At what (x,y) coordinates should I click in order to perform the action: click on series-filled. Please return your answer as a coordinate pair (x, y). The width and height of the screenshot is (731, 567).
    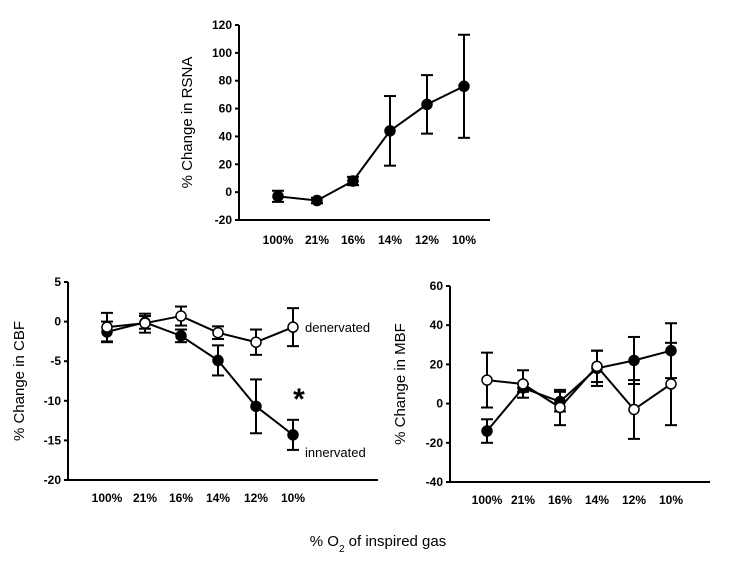
    Looking at the image, I should click on (371, 120).